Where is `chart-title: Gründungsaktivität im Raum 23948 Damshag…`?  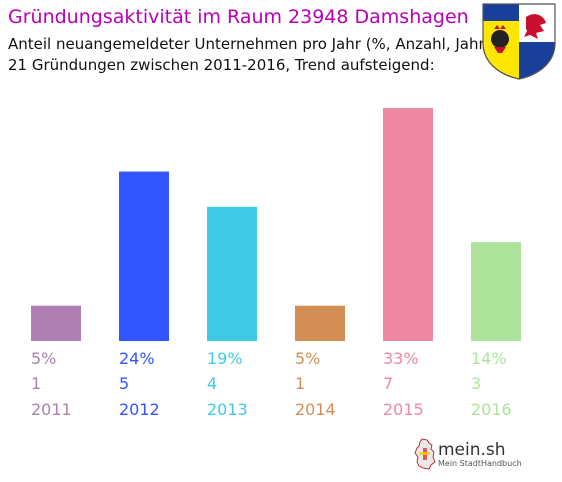 chart-title: Gründungsaktivität im Raum 23948 Damshag… is located at coordinates (238, 17).